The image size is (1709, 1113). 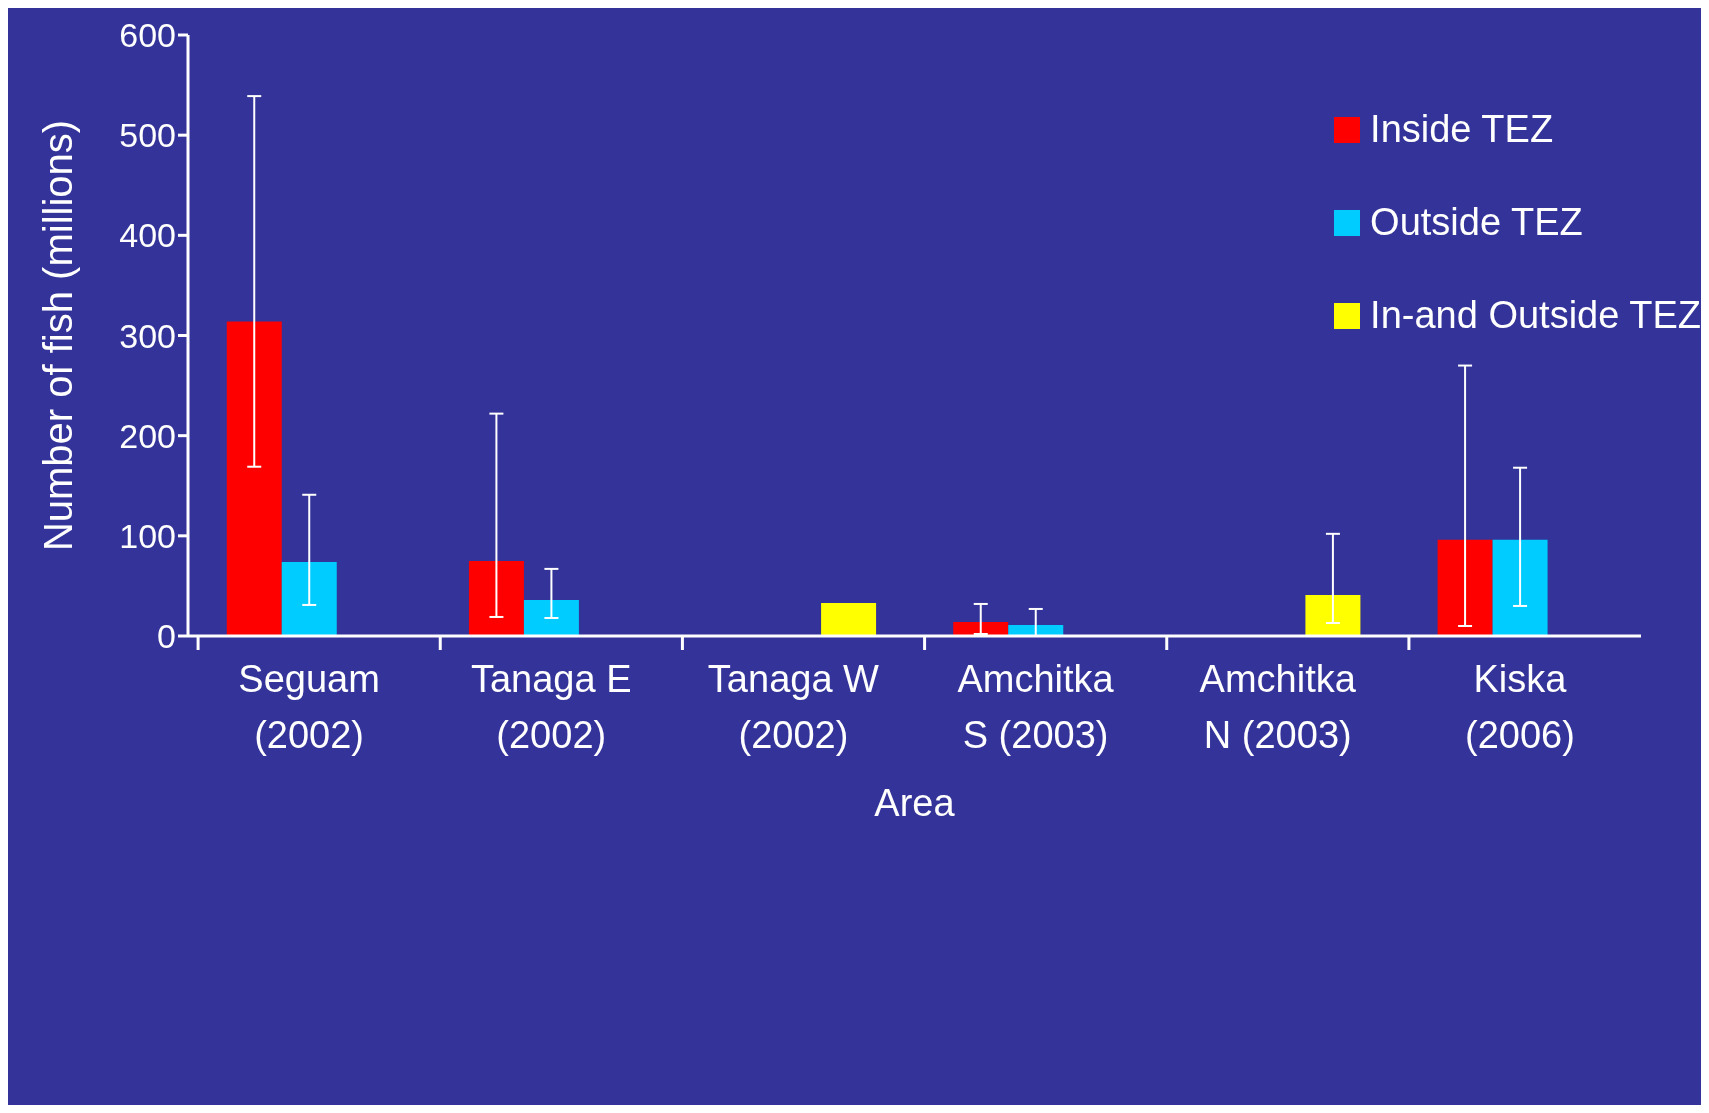 I want to click on y-tick-label: 500, so click(x=147, y=135).